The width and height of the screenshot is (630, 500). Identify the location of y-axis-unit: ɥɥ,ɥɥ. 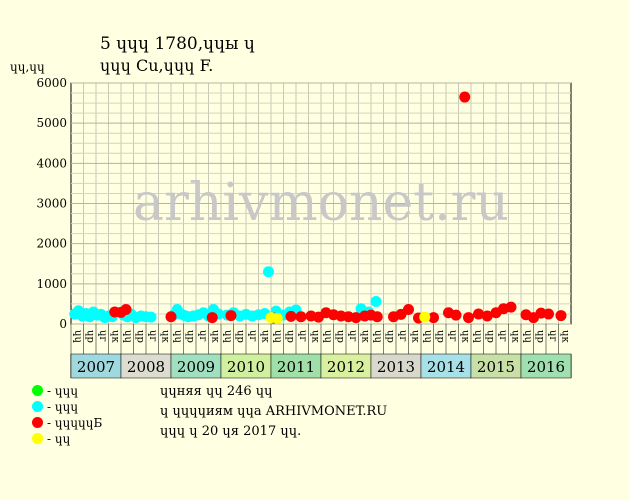
(27, 67).